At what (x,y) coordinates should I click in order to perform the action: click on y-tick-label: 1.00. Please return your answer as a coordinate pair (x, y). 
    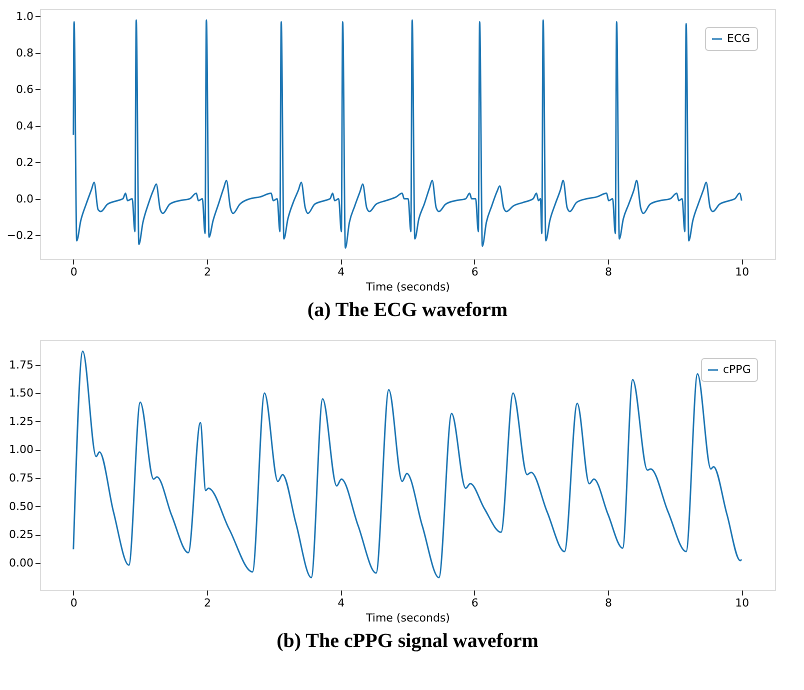
    Looking at the image, I should click on (21, 449).